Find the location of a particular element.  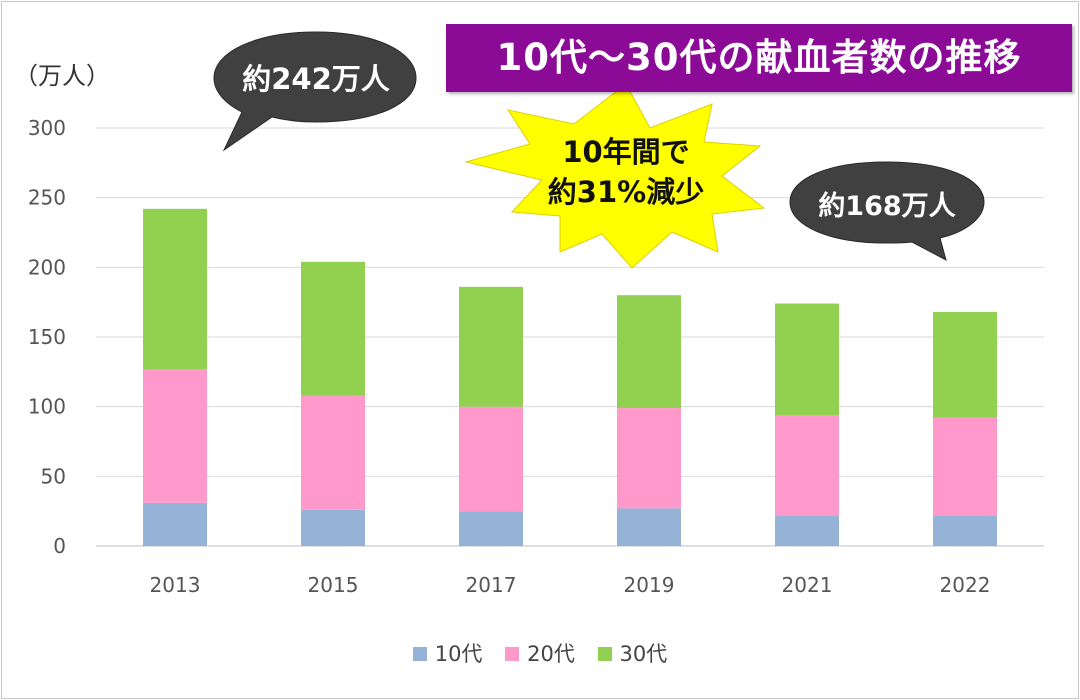

y-tick-label-300: 300 is located at coordinates (47, 128).